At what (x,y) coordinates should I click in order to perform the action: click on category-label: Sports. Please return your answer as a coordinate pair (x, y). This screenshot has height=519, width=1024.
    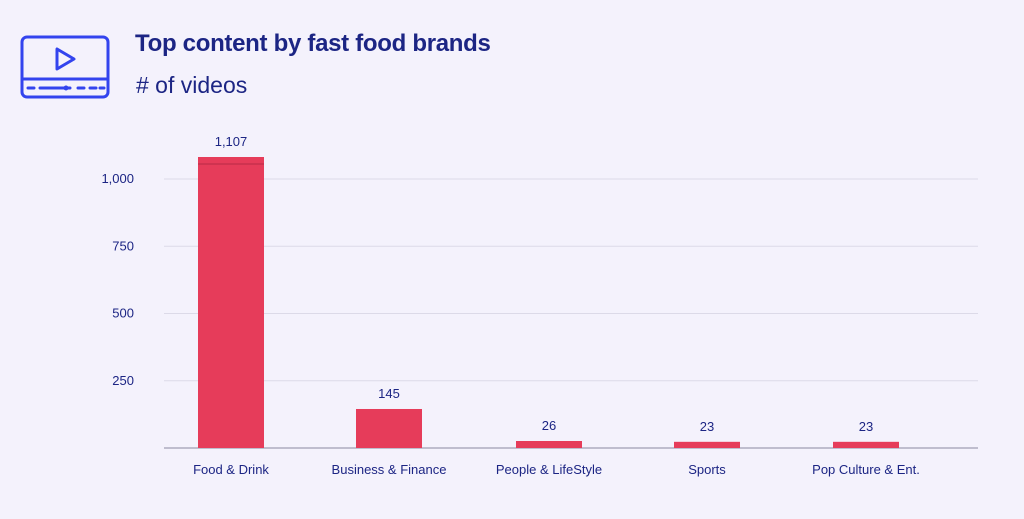
    Looking at the image, I should click on (707, 469).